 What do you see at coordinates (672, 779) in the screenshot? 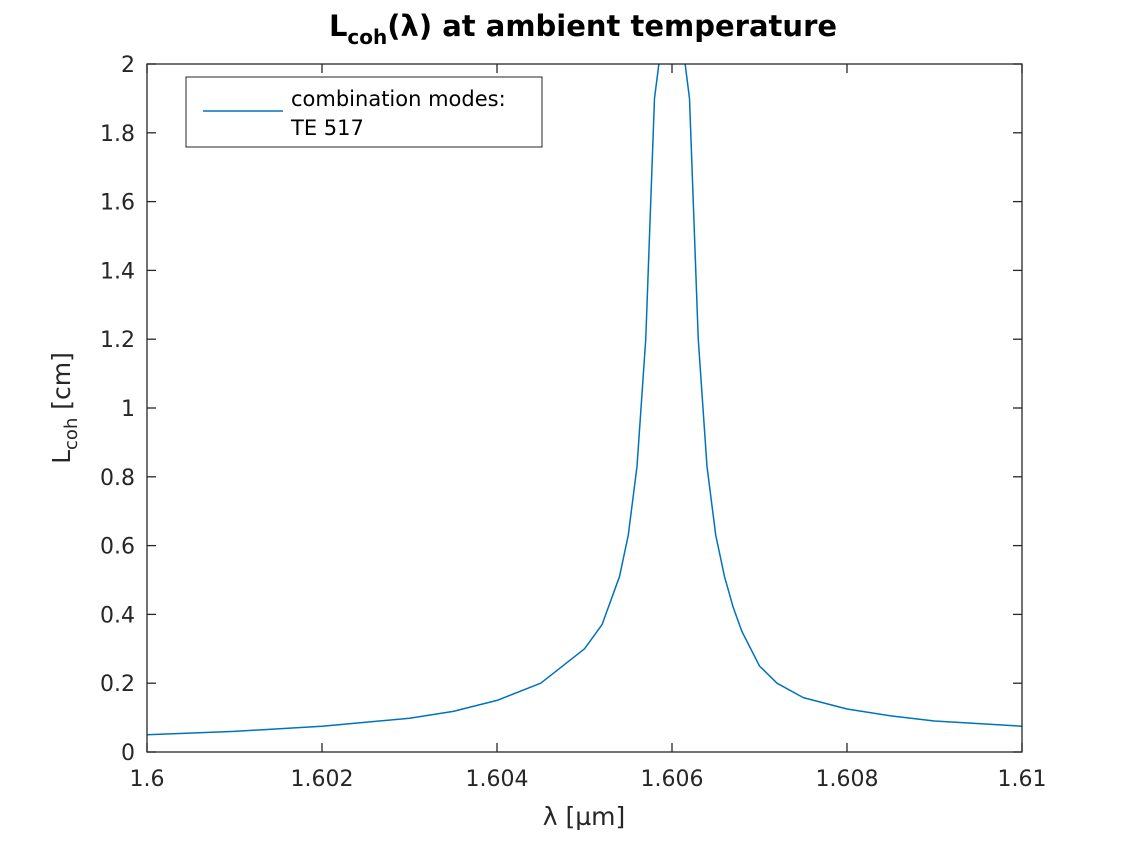
I see `x-tick-label: 1.606` at bounding box center [672, 779].